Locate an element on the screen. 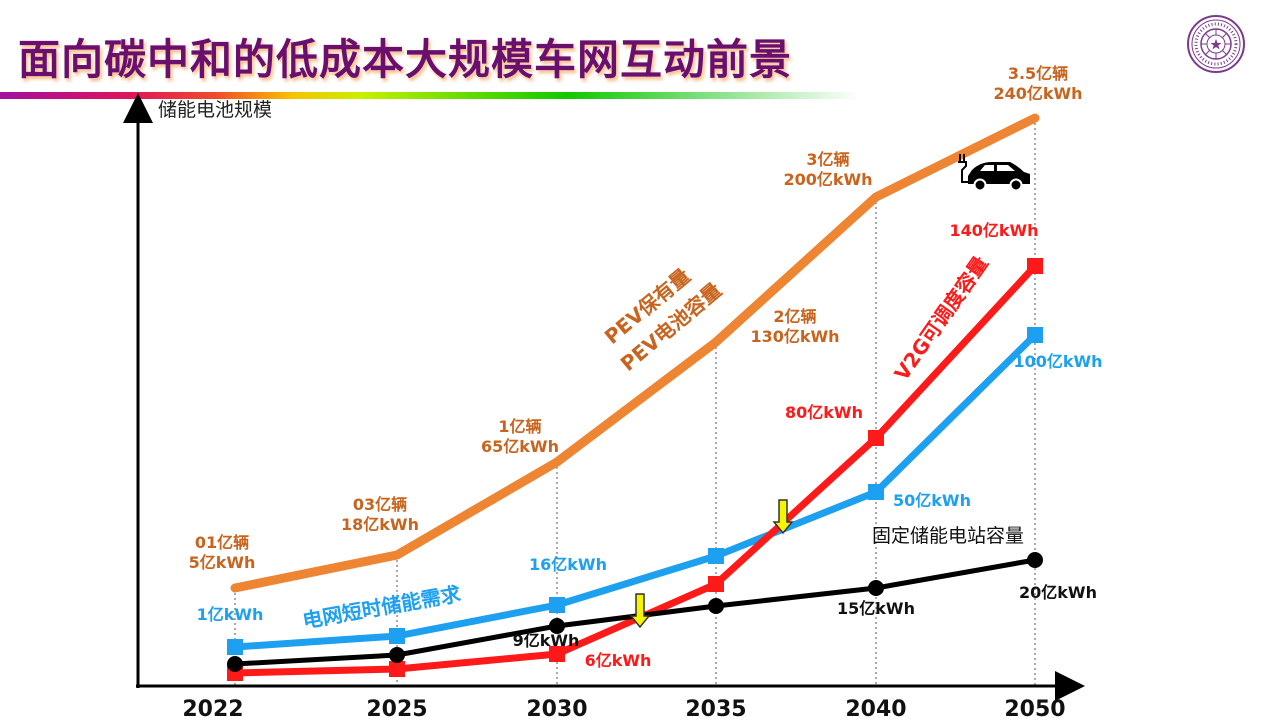 This screenshot has height=720, width=1280. pev-capacity-2035: 130亿kWh is located at coordinates (794, 336).